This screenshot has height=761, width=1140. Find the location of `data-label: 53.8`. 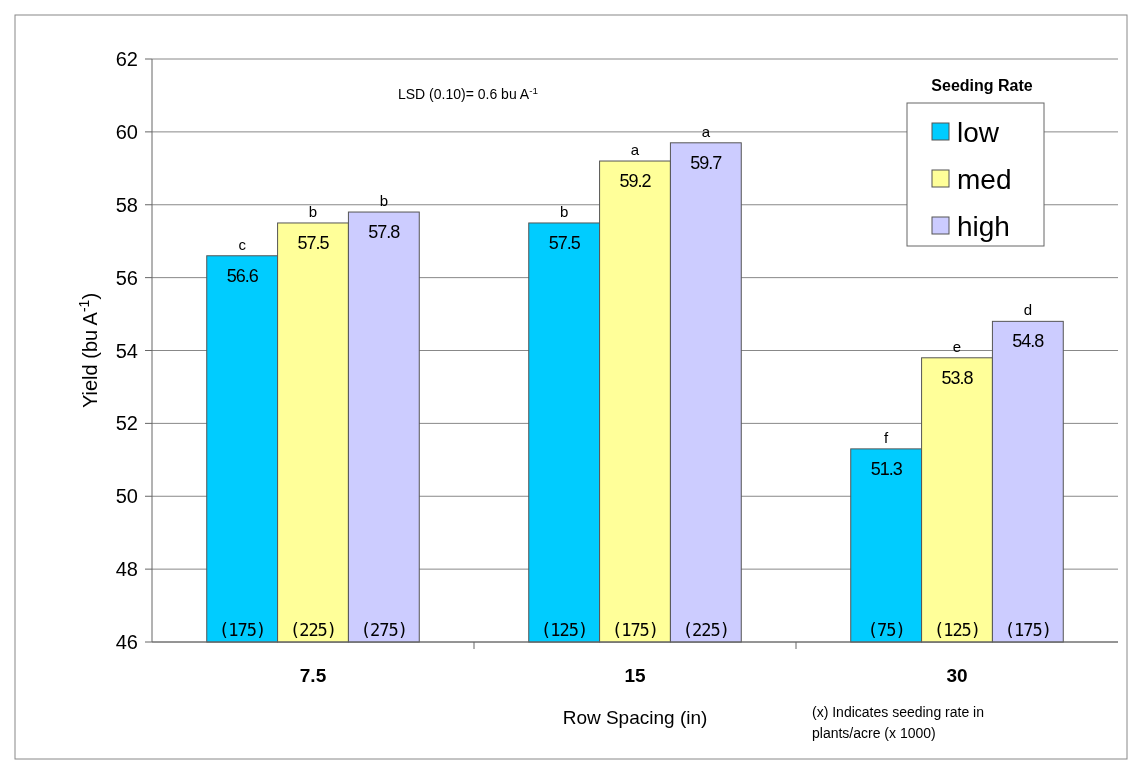

data-label: 53.8 is located at coordinates (957, 377).